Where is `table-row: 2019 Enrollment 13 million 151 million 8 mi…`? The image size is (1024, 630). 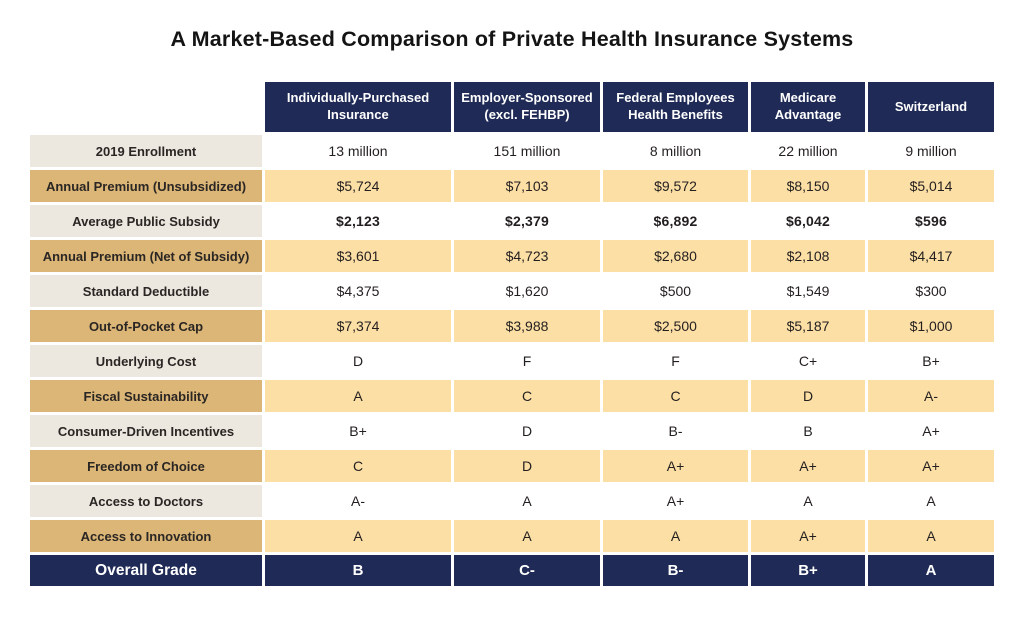
table-row: 2019 Enrollment 13 million 151 million 8 mi… is located at coordinates (512, 151).